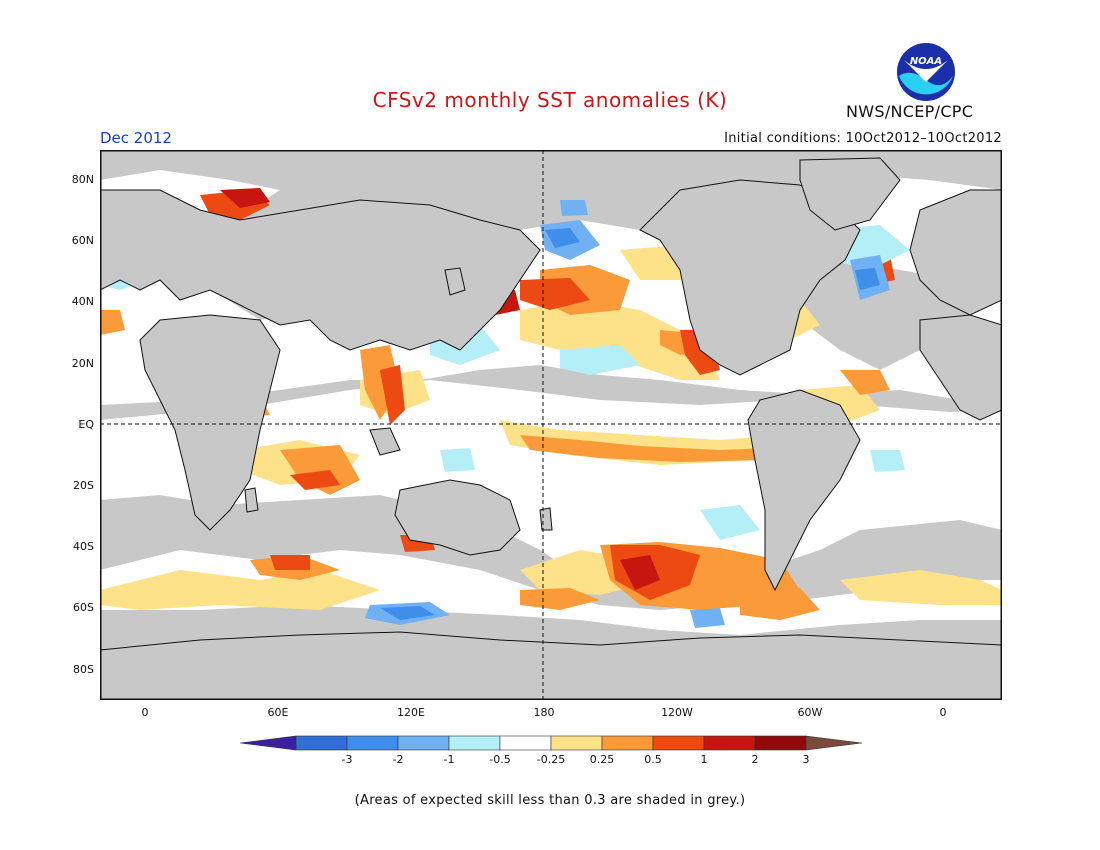 The height and width of the screenshot is (850, 1100). I want to click on colorbar-arrow-low, so click(268, 743).